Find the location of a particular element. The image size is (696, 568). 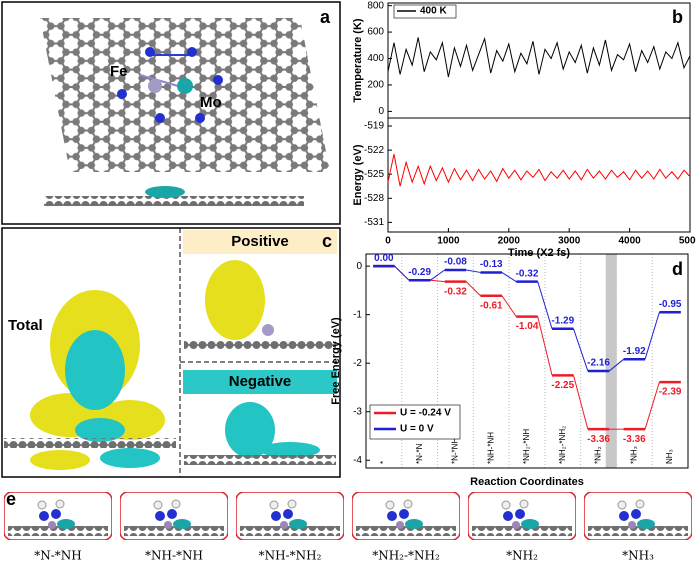

panel-label: c is located at coordinates (327, 241).